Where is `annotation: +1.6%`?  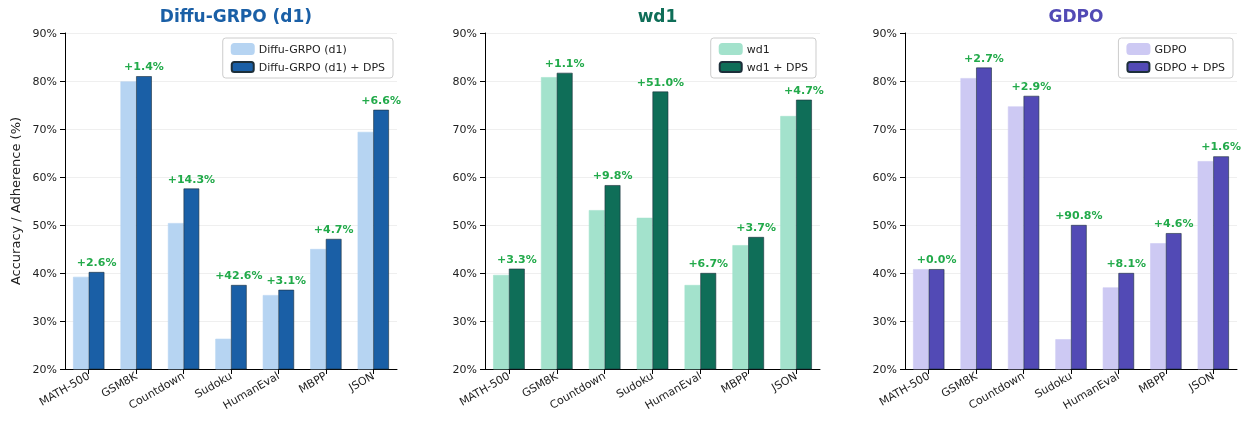 annotation: +1.6% is located at coordinates (1221, 147).